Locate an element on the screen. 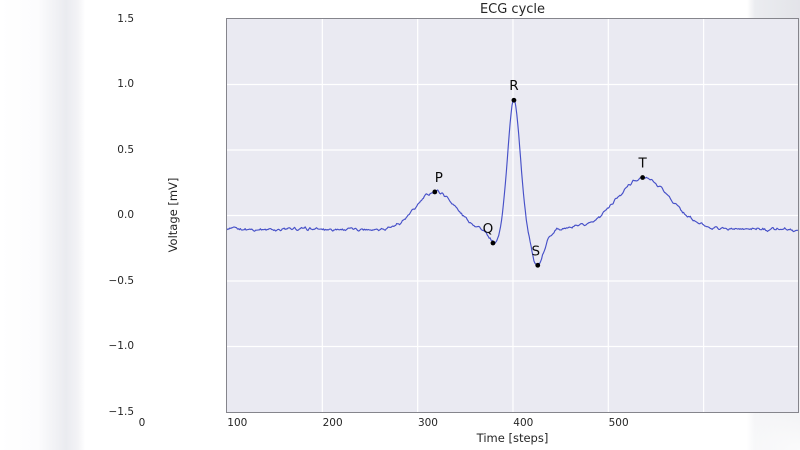  x-tick-label-0: 0 is located at coordinates (142, 423).